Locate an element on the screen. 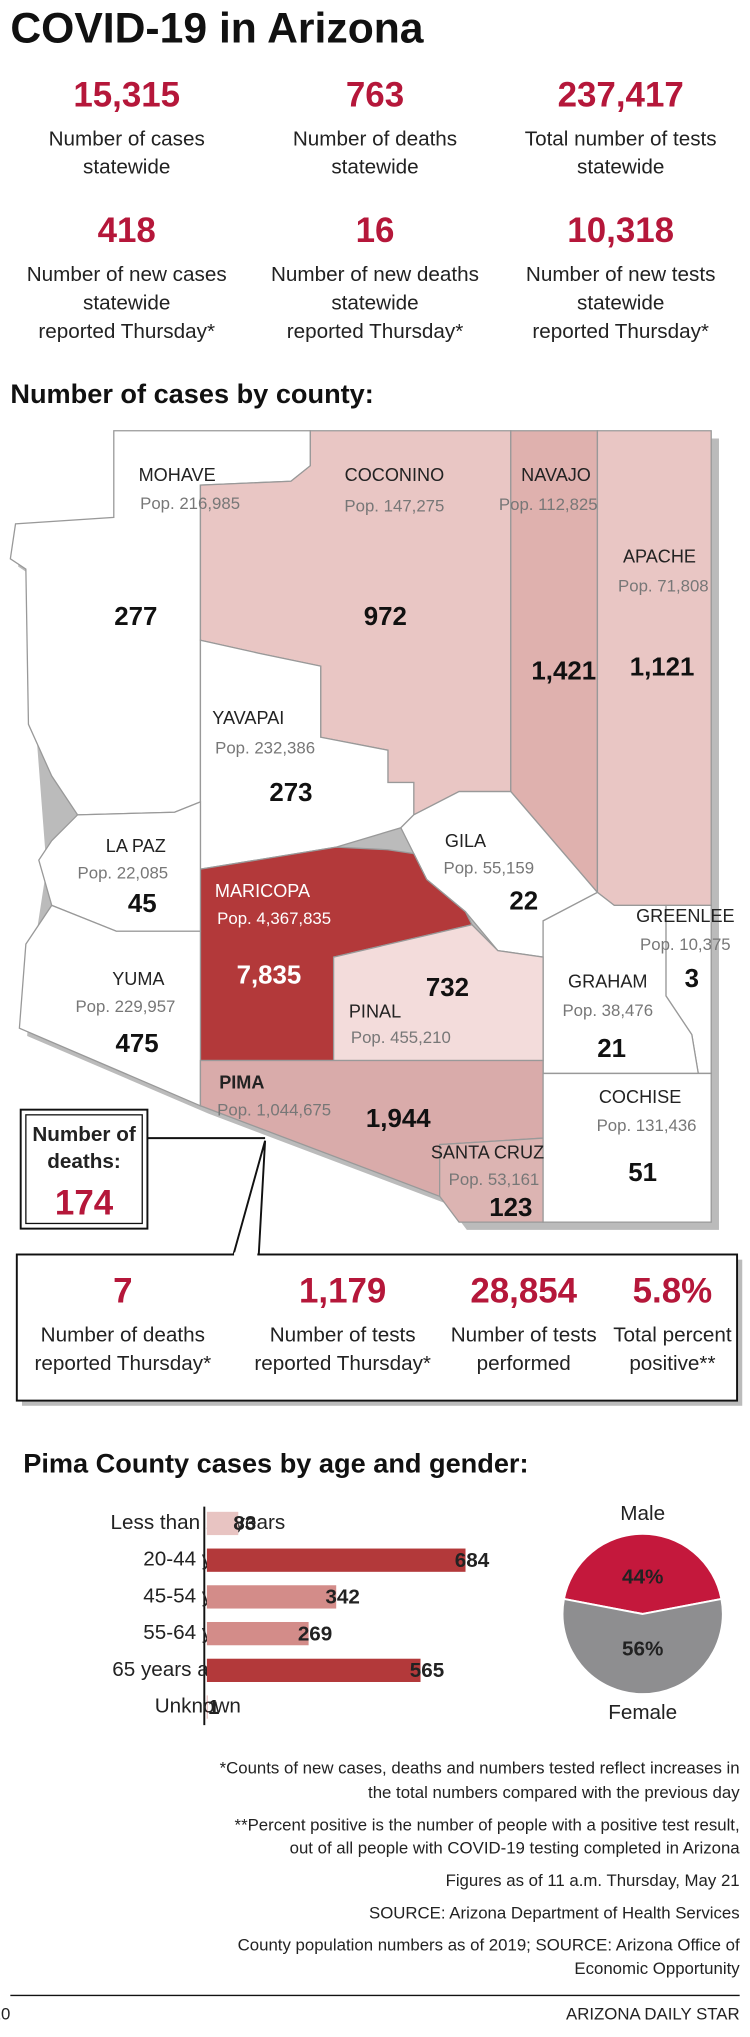 The height and width of the screenshot is (2037, 750). bar-value: 684 is located at coordinates (472, 1560).